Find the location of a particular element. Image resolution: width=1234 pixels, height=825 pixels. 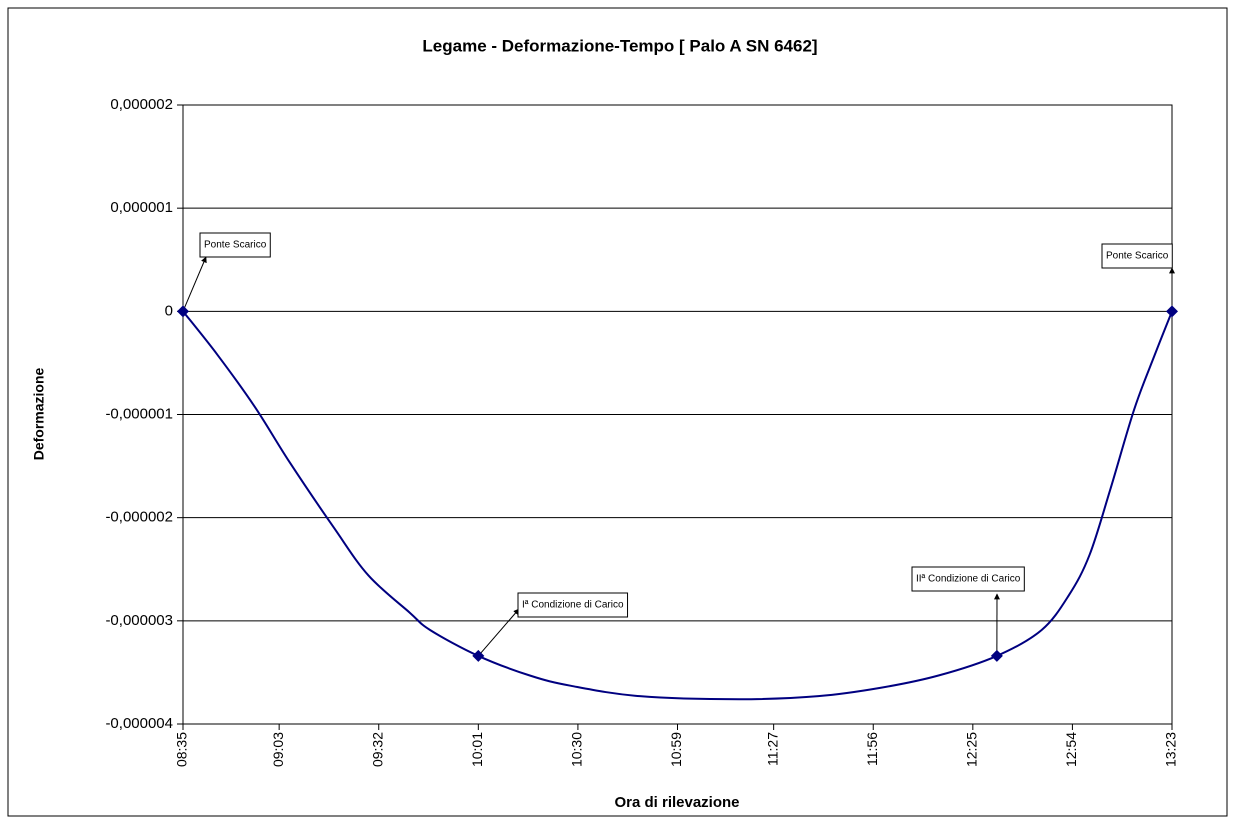

annotation-text: Iª Condizione di Carico is located at coordinates (573, 605).